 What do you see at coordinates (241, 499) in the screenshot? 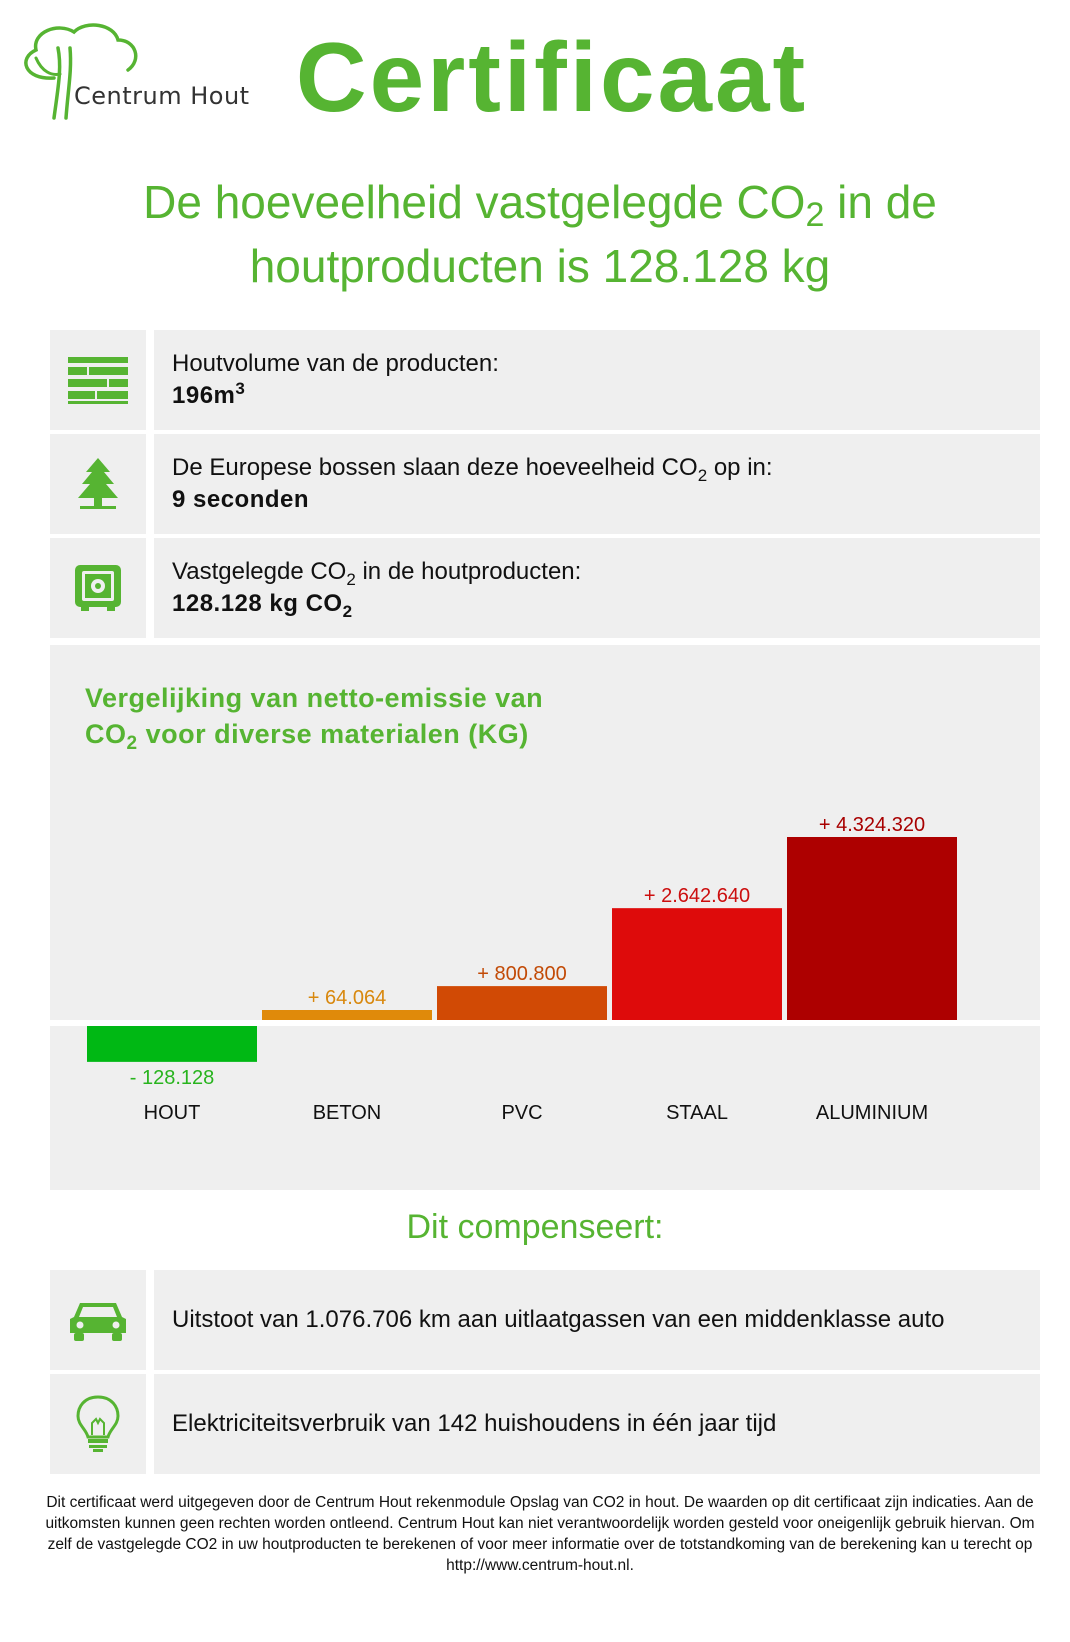
I see `stat-value: 9 seconden` at bounding box center [241, 499].